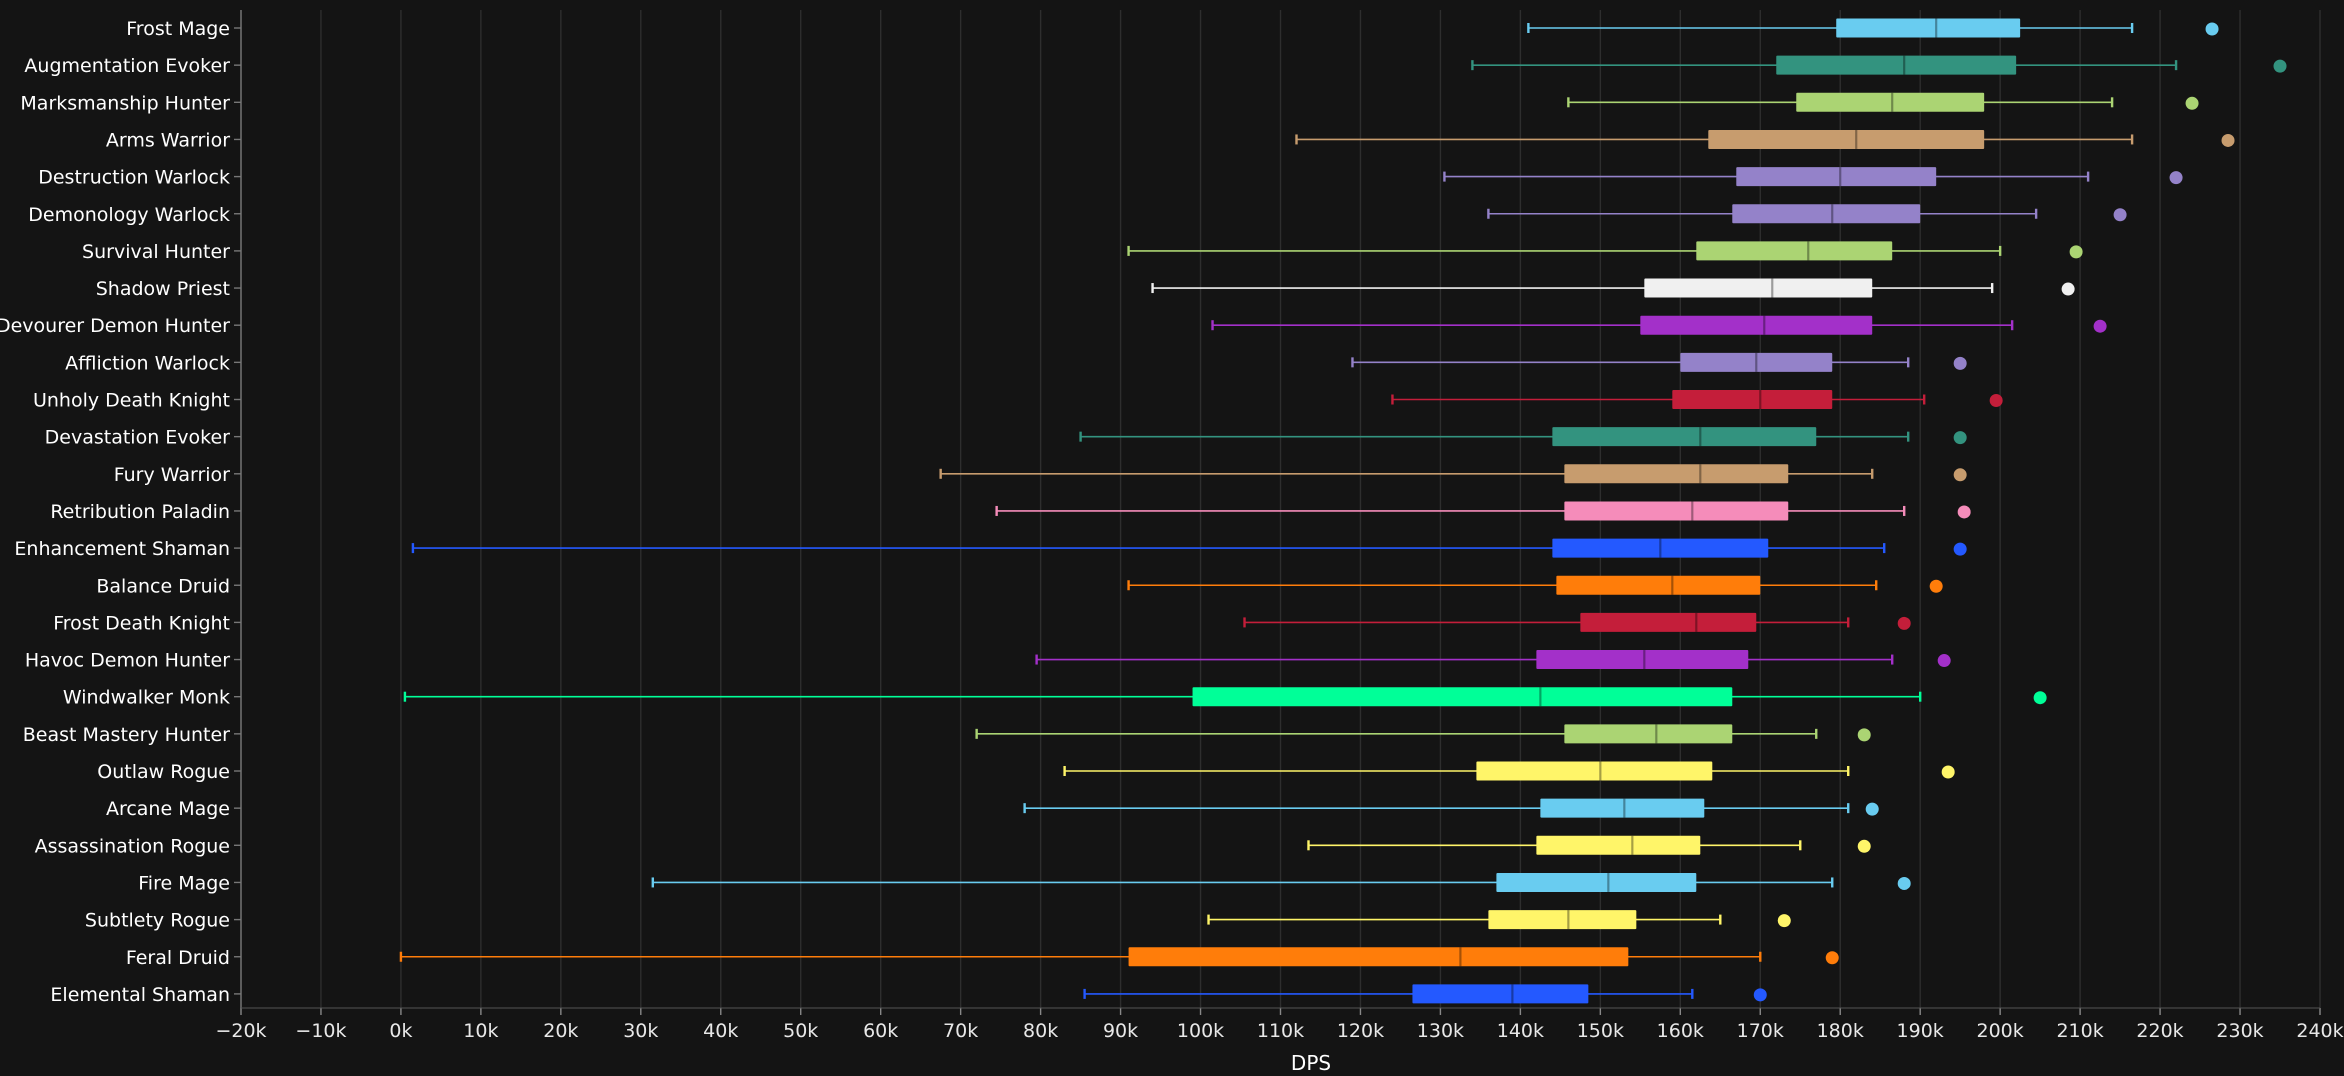 The width and height of the screenshot is (2344, 1076). Describe the element at coordinates (800, 1031) in the screenshot. I see `x-tick-label: 50k` at that location.